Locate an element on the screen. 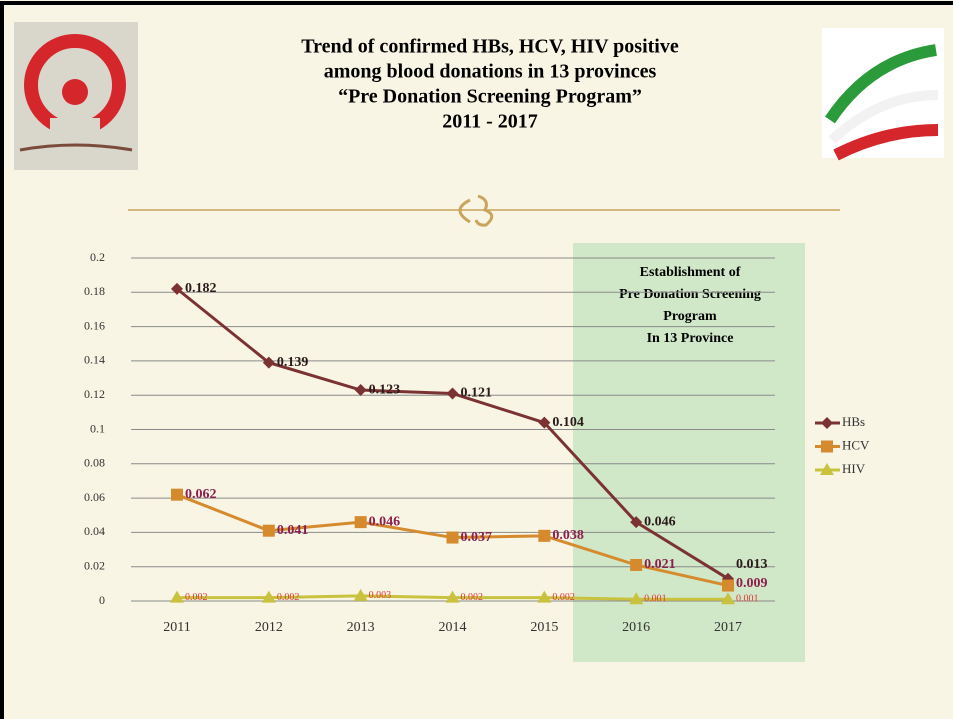 This screenshot has width=953, height=719. y-tick-label: 0.12 is located at coordinates (94, 394).